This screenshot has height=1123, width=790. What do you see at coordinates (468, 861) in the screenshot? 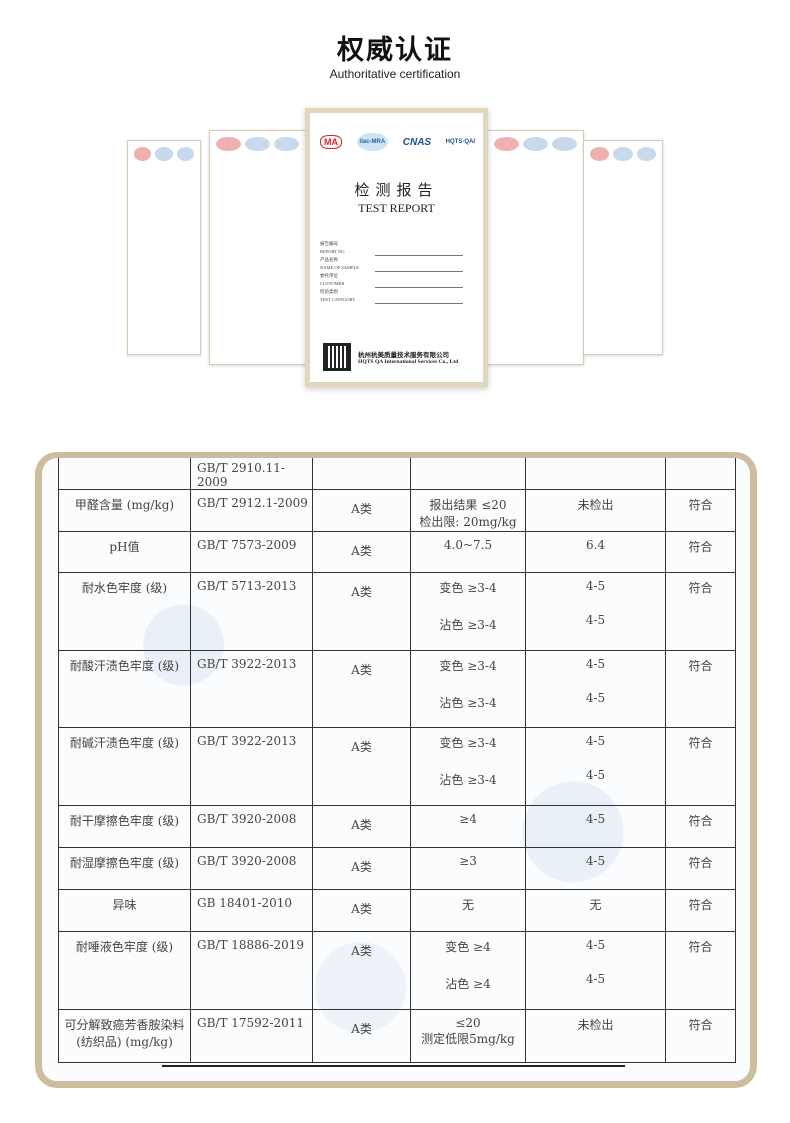
I see `requirement-text: ≥3` at bounding box center [468, 861].